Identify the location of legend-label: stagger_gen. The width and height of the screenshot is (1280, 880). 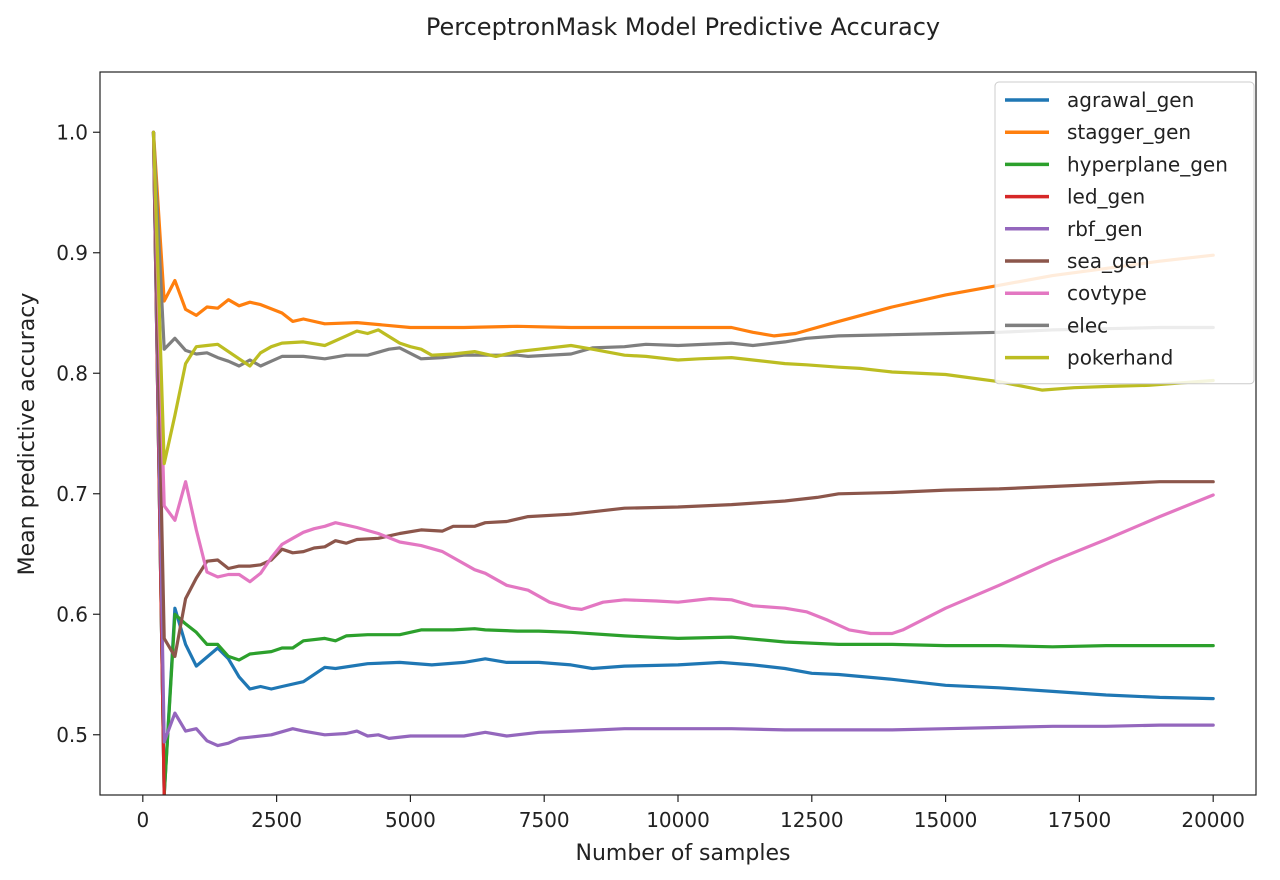
(1129, 132).